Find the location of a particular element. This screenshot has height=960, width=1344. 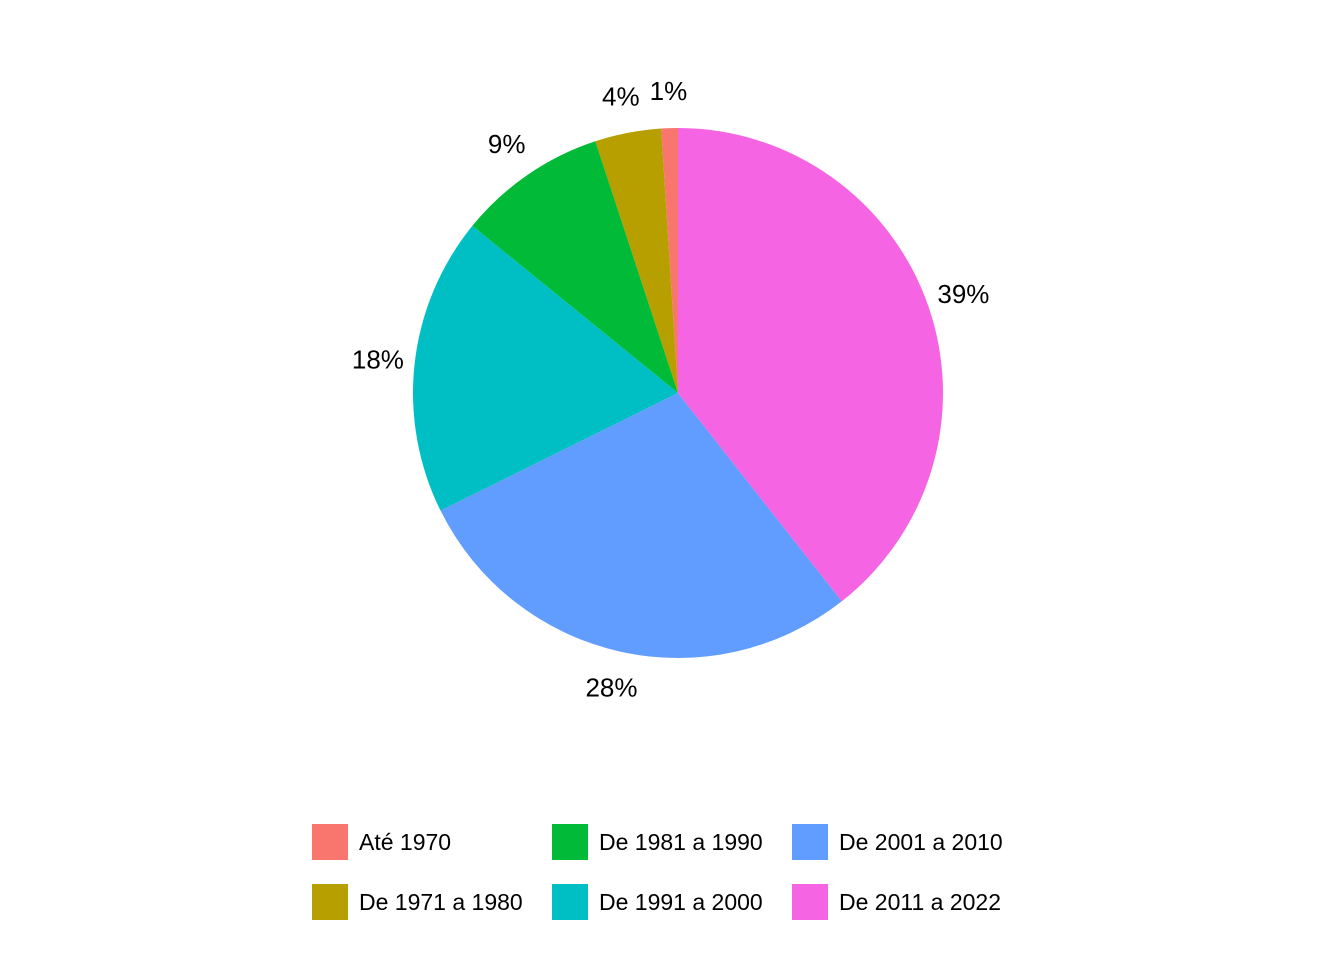

legend-label: De 2011 a 2022 is located at coordinates (920, 901).